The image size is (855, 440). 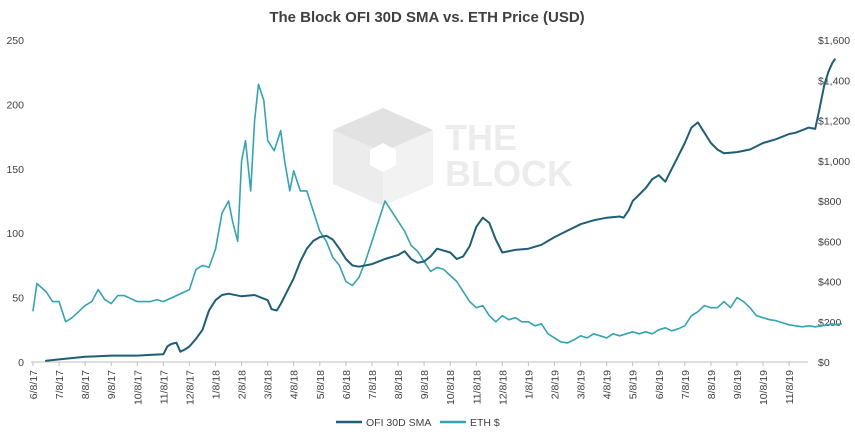 I want to click on legend: OFI 30D SMA ETH $, so click(x=418, y=423).